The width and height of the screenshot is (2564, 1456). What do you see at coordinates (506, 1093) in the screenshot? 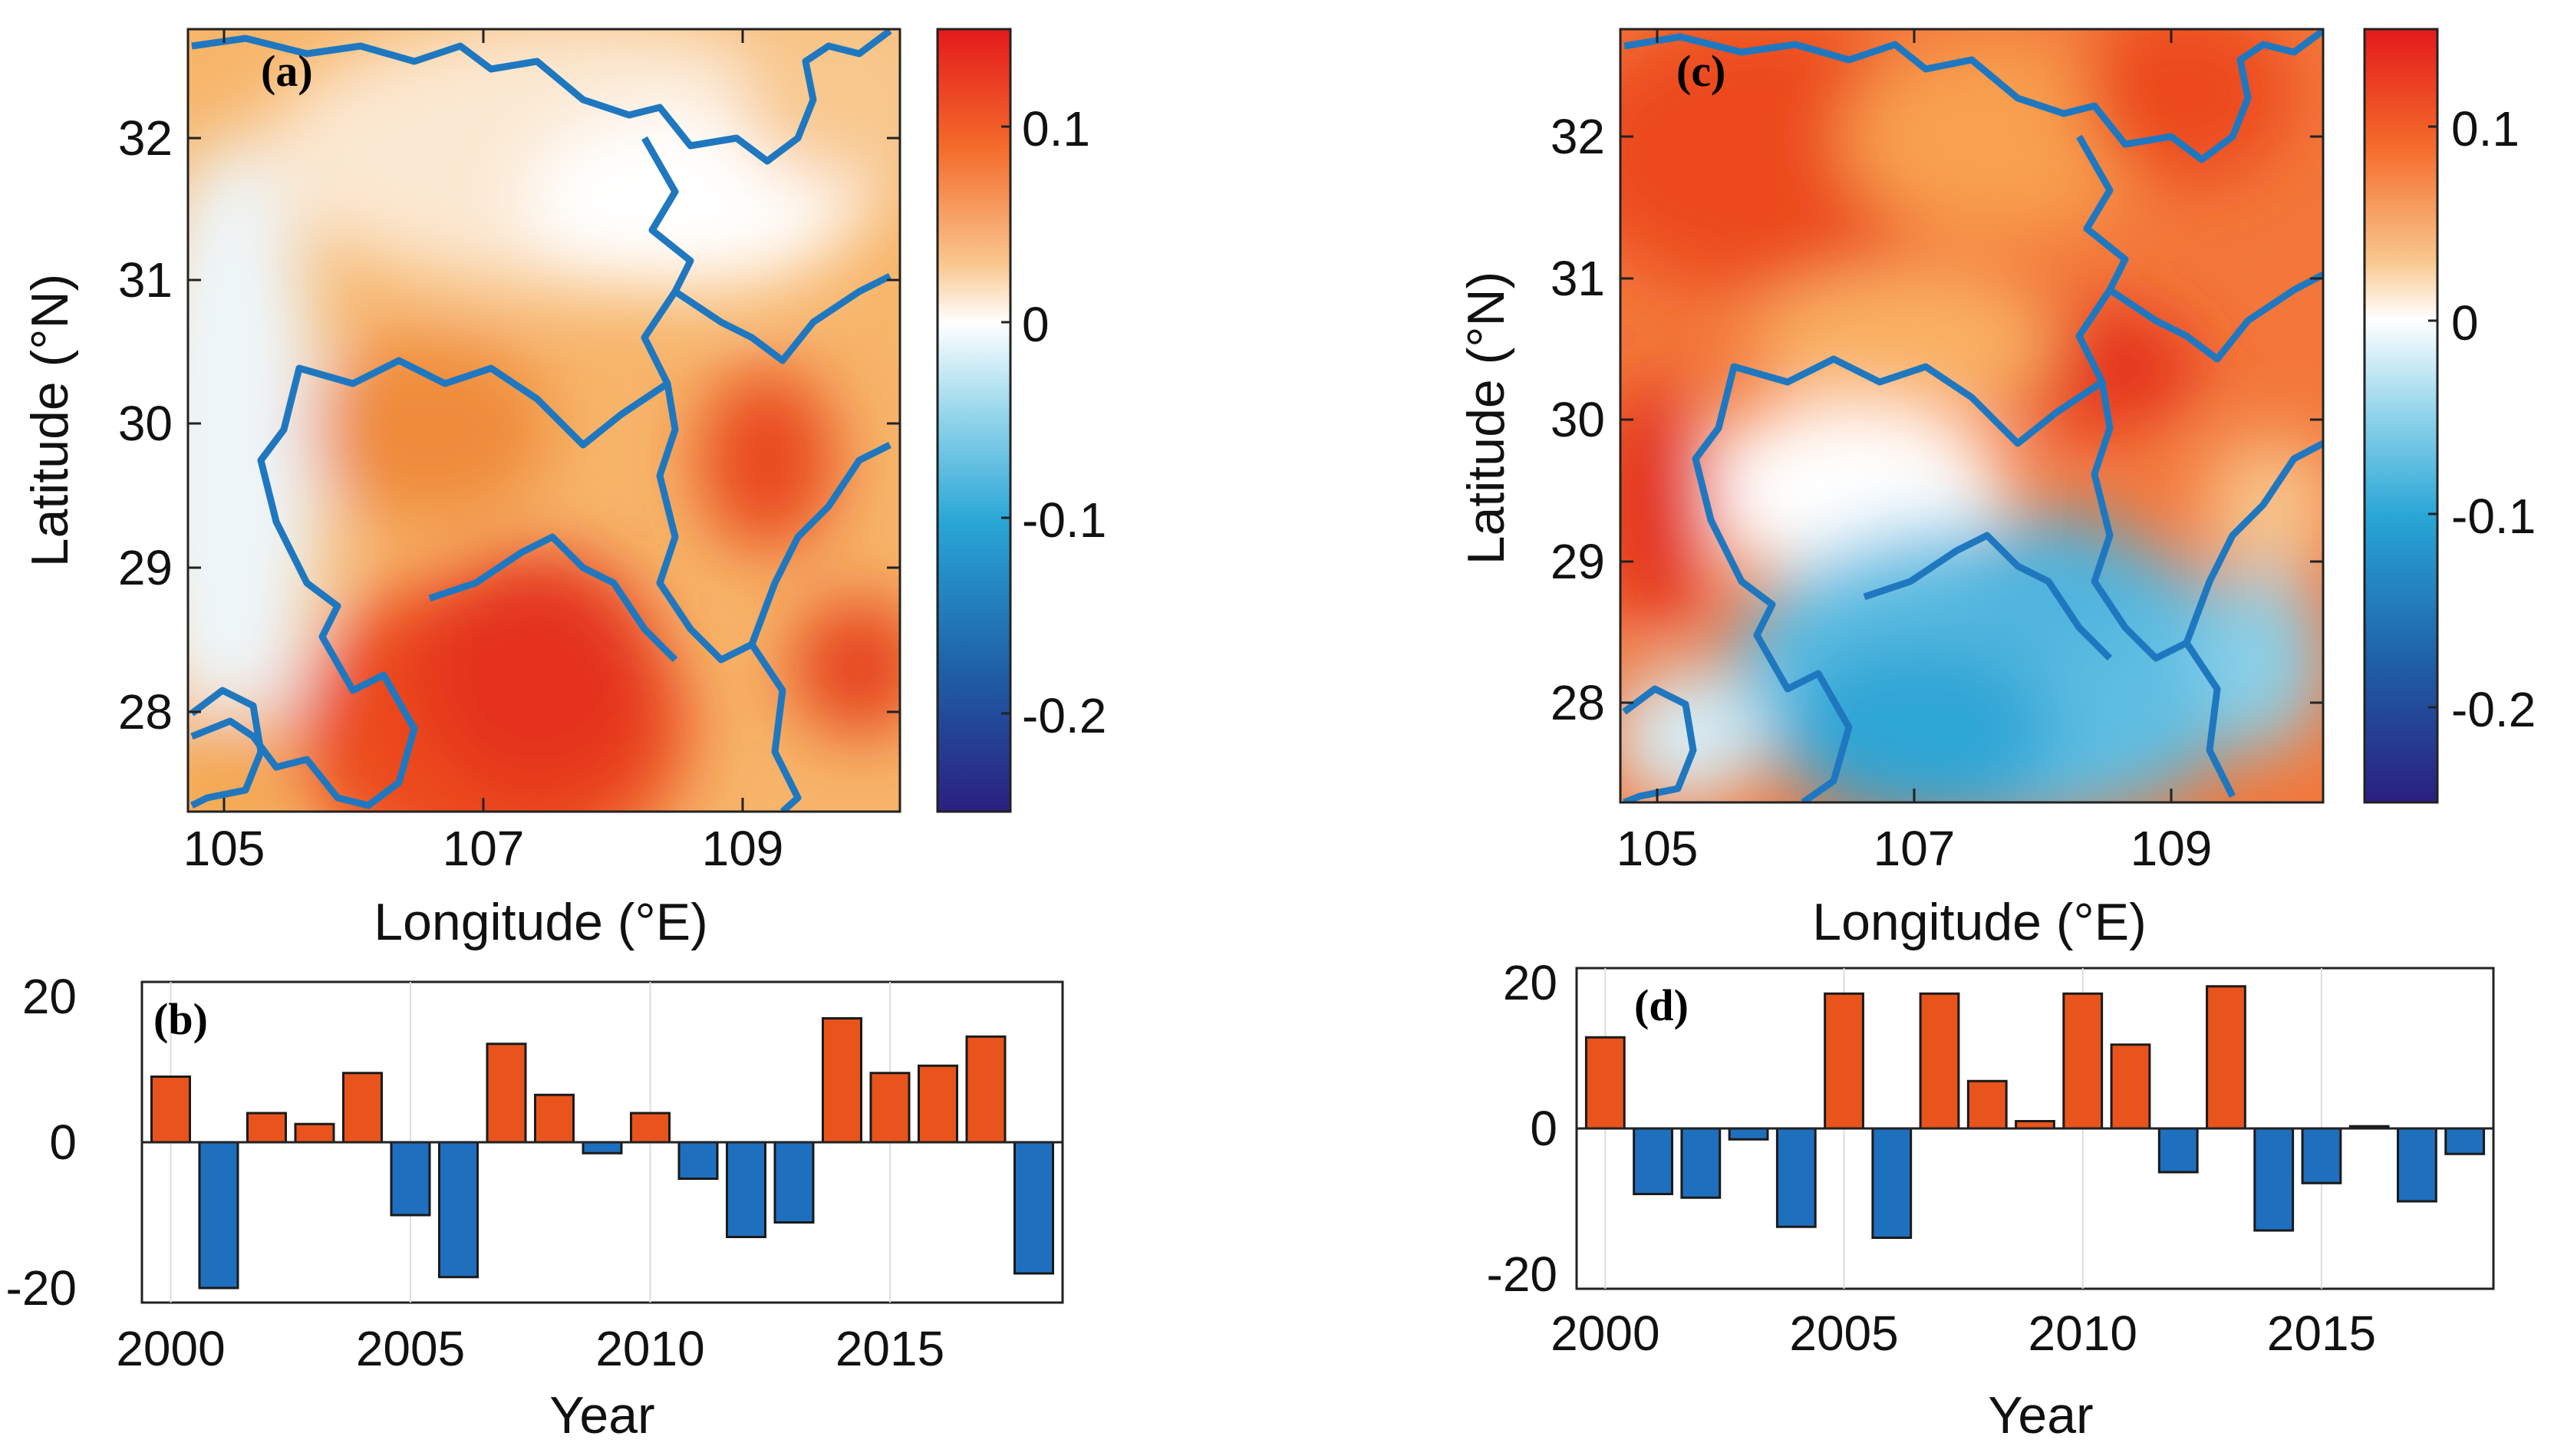
I see `panel-b-bar-2007` at bounding box center [506, 1093].